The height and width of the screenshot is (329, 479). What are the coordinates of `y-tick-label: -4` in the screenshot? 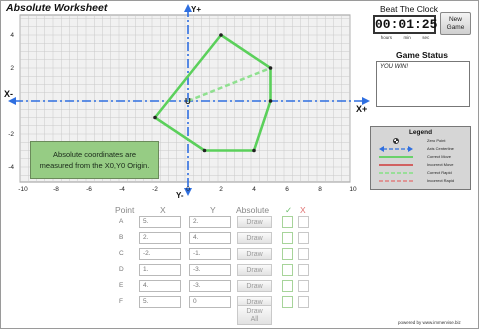 It's located at (11, 167).